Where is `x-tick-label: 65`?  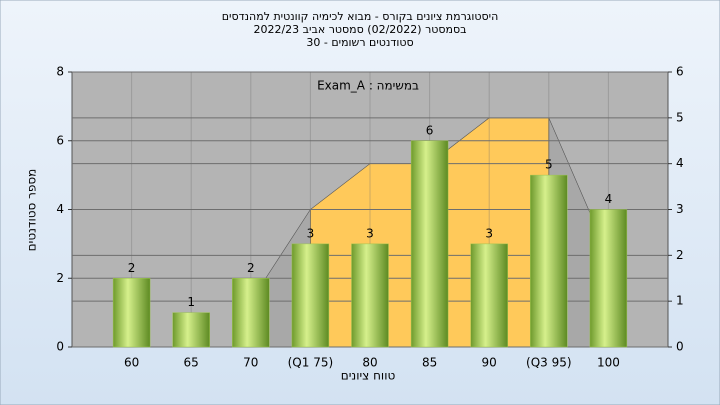 x-tick-label: 65 is located at coordinates (191, 363).